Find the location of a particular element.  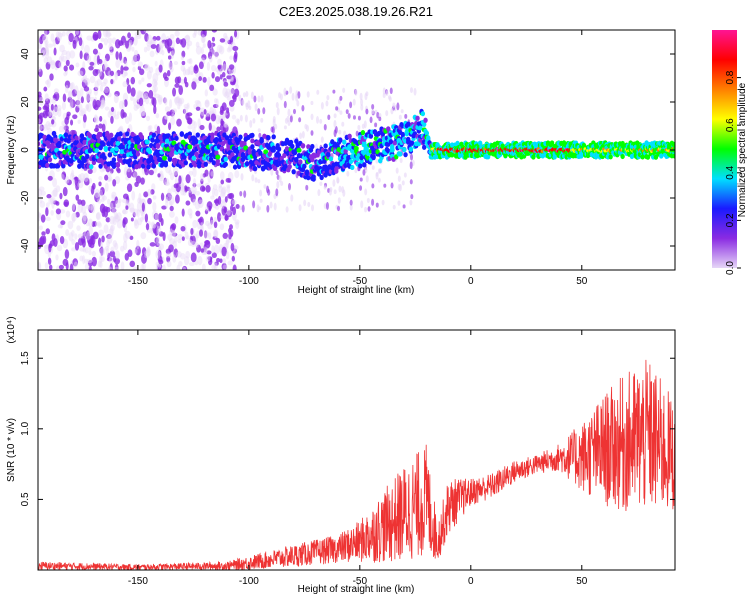

x-tick-label: 50 is located at coordinates (582, 281).